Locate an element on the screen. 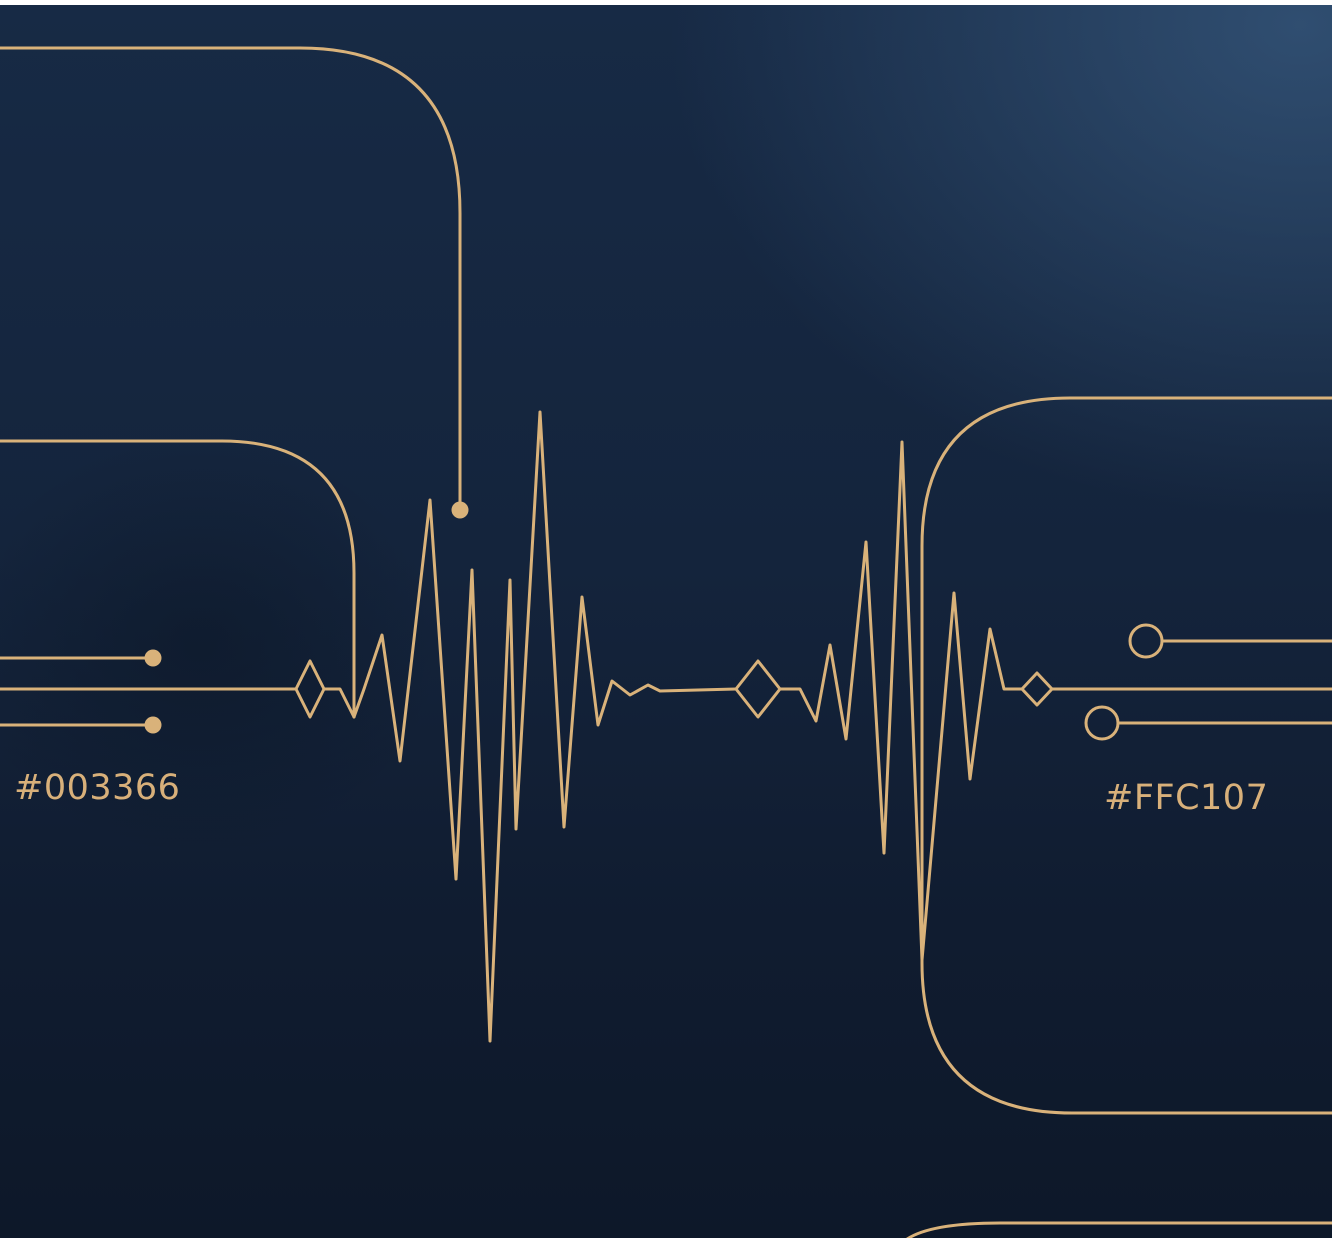 The width and height of the screenshot is (1332, 1242). ring-terminal-upper-icon is located at coordinates (1146, 641).